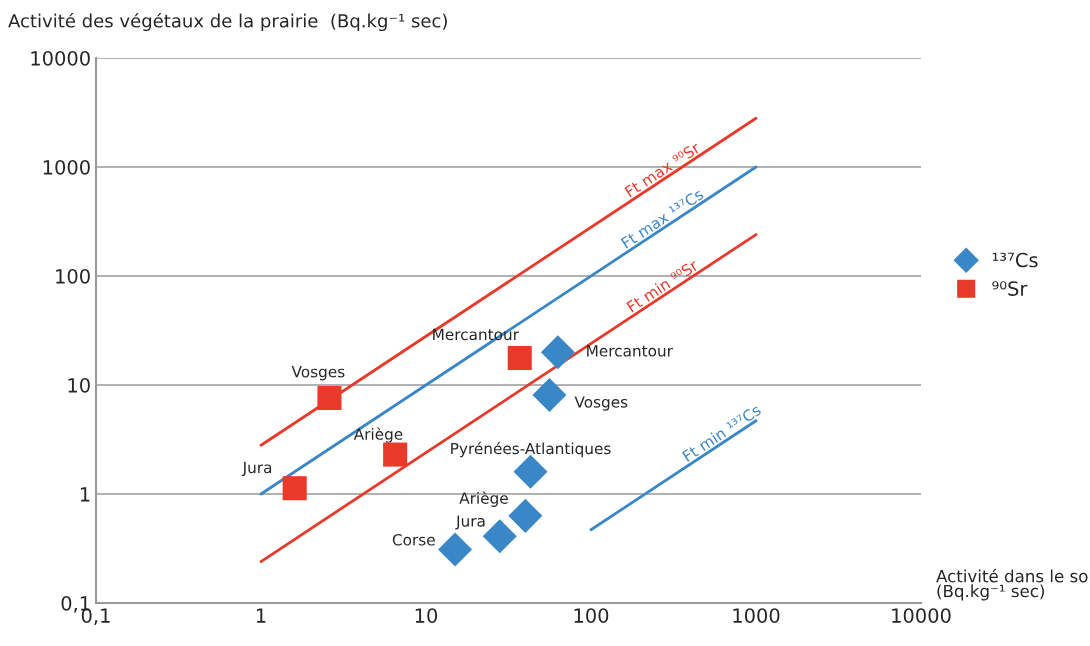  I want to click on y-axis-title: Activité des végétaux de la prairie (Bq.kg⁻¹ sec), so click(227, 22).